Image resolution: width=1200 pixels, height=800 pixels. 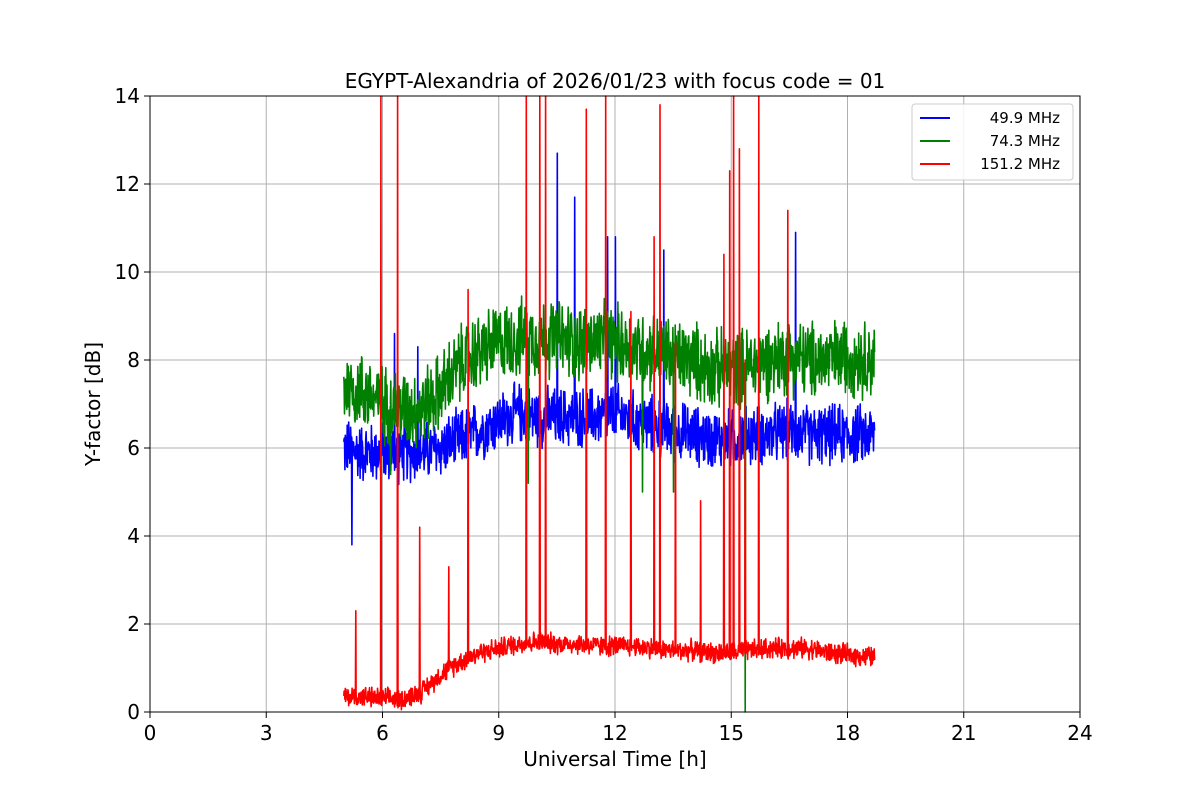 What do you see at coordinates (150, 733) in the screenshot?
I see `x-tick-label: 0` at bounding box center [150, 733].